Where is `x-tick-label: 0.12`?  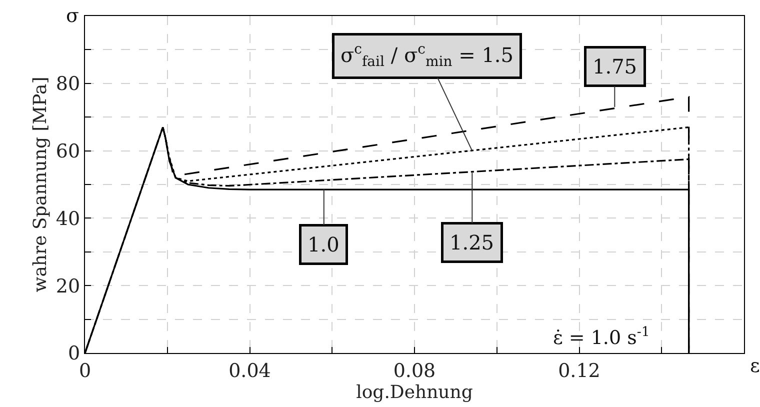
x-tick-label: 0.12 is located at coordinates (579, 371).